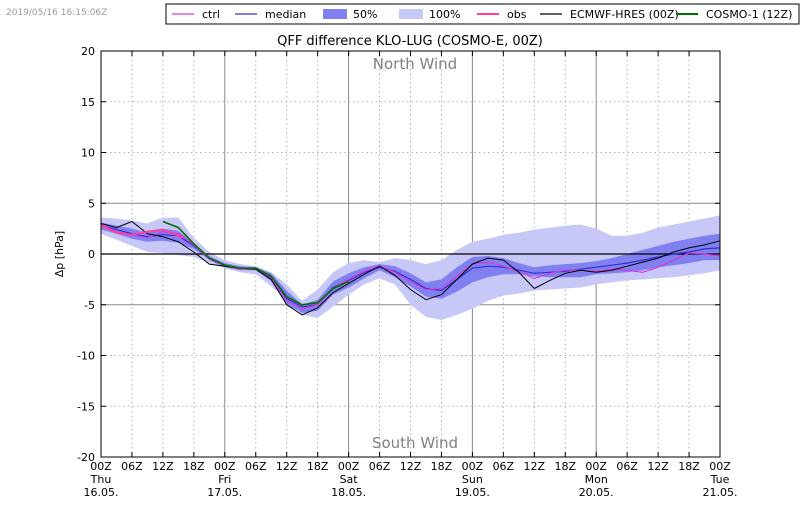  What do you see at coordinates (89, 305) in the screenshot?
I see `y-tick-label: -5` at bounding box center [89, 305].